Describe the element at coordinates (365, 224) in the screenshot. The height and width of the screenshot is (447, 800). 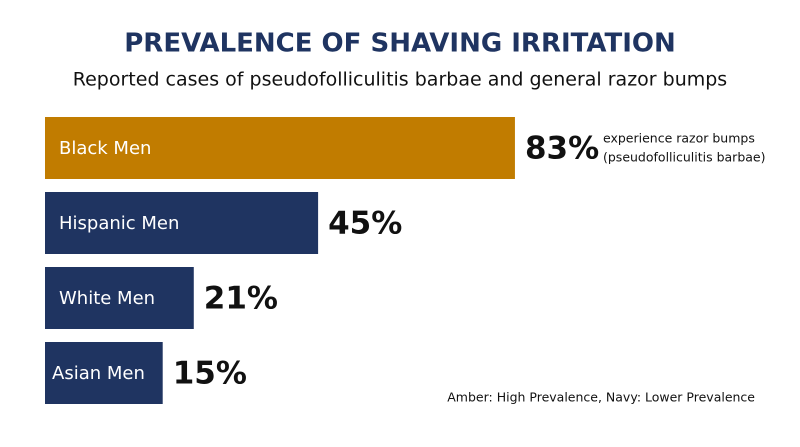
I see `value-label: 45%` at that location.